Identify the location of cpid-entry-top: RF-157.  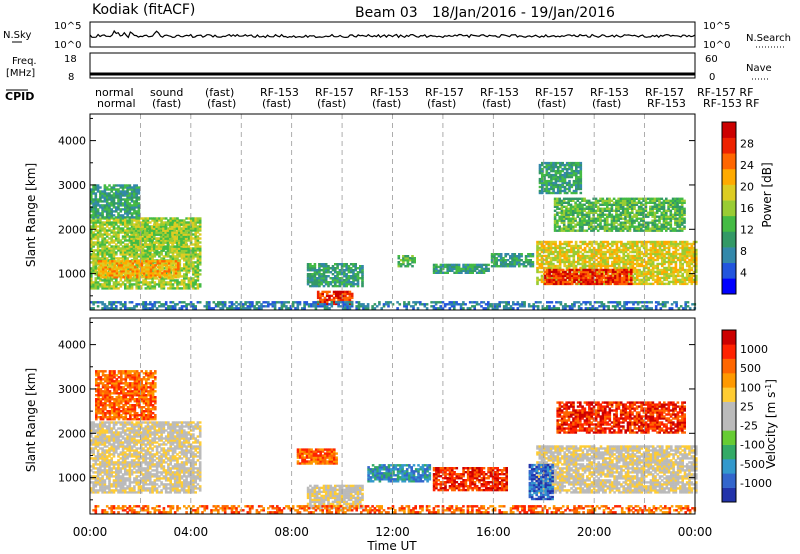
(664, 92).